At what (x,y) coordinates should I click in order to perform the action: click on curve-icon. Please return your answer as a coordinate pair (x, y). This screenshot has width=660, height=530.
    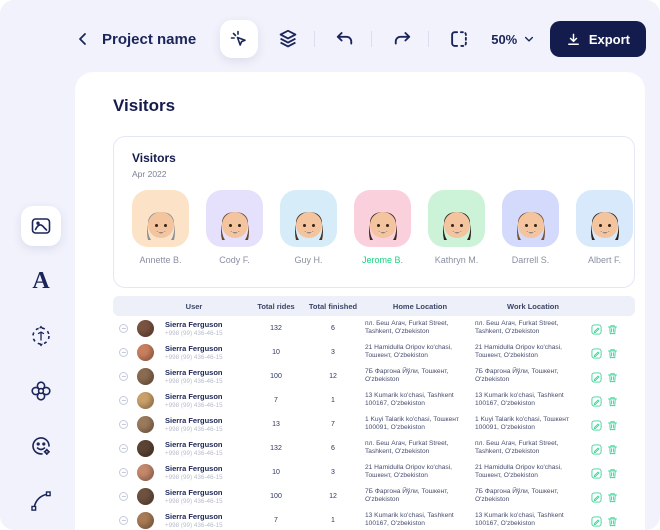
    Looking at the image, I should click on (41, 501).